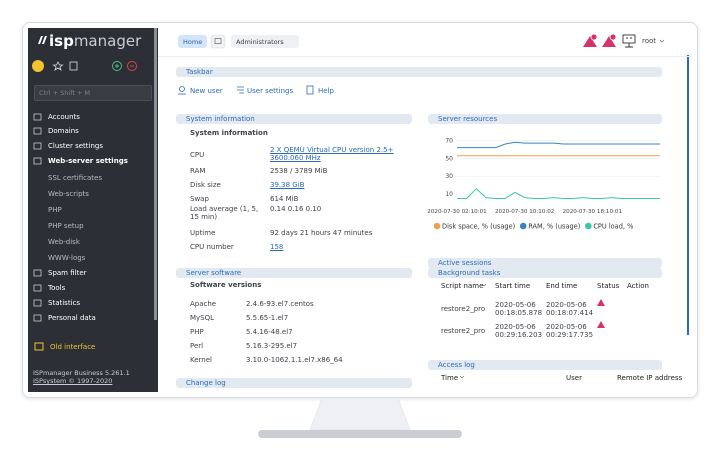  What do you see at coordinates (72, 318) in the screenshot?
I see `menu-item: Personal data` at bounding box center [72, 318].